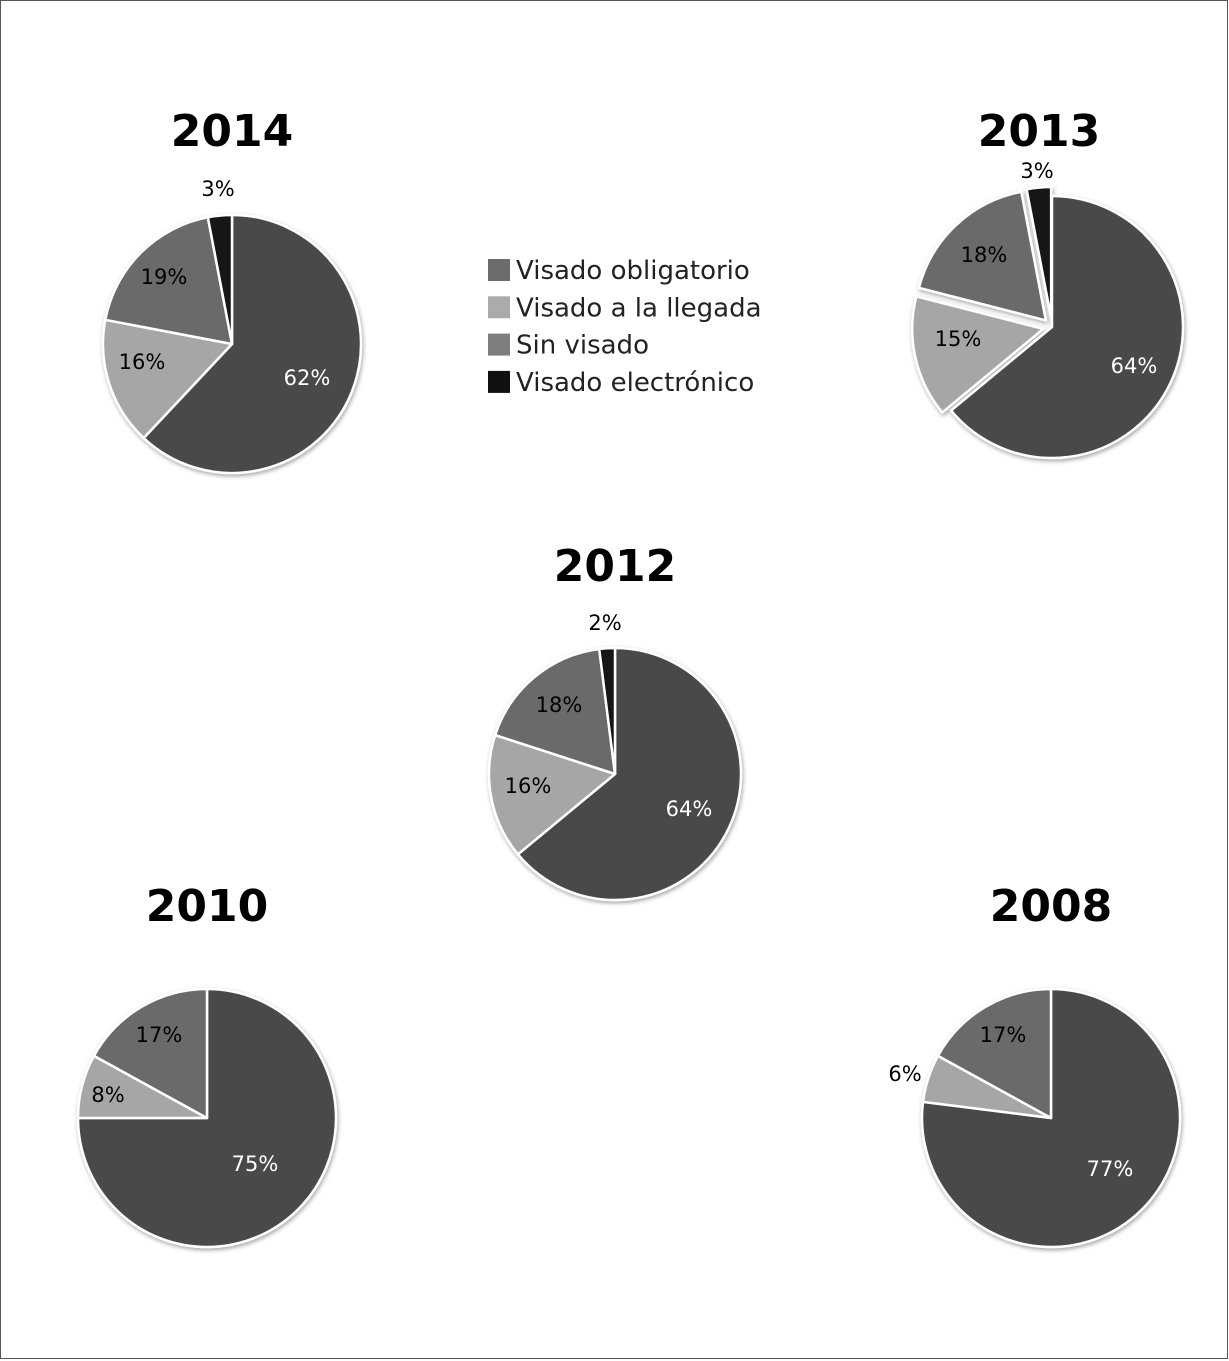  I want to click on slice-label-visado-a-la-llegada: 6%, so click(904, 1074).